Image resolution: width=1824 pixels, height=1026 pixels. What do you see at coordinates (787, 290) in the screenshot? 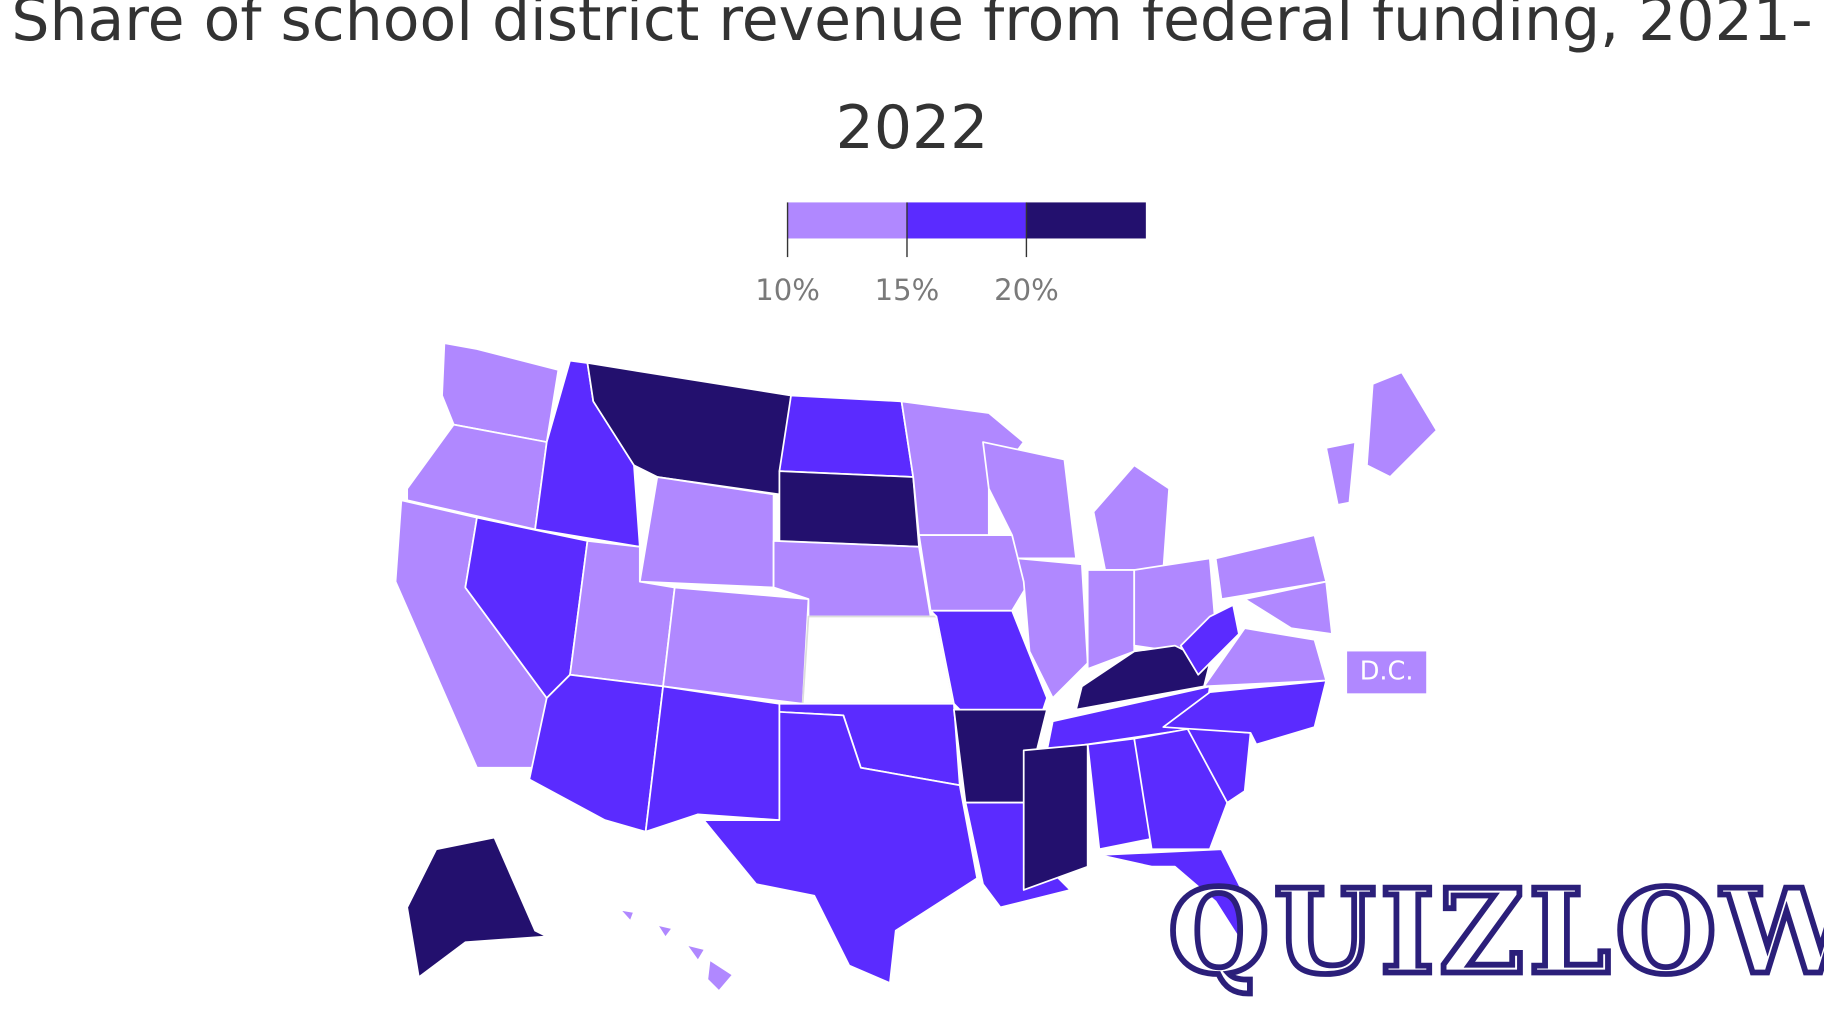
I see `legend-tick-label: 10%` at bounding box center [787, 290].